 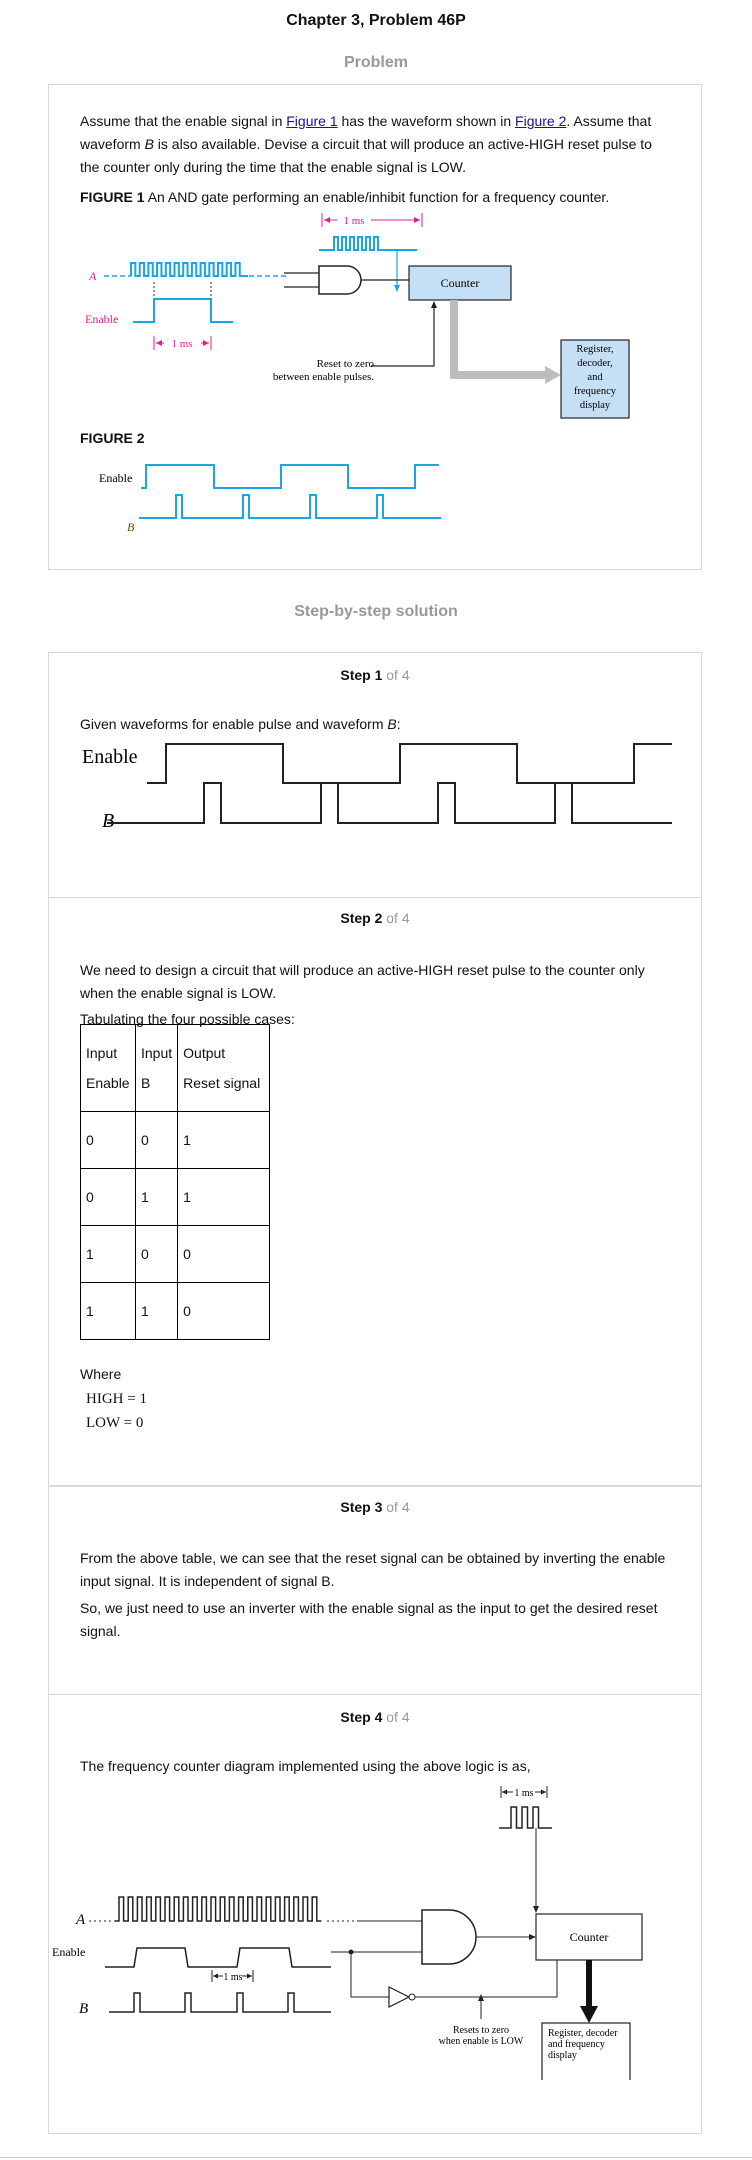 I want to click on step-4-title: Step 4 of 4, so click(x=375, y=1717).